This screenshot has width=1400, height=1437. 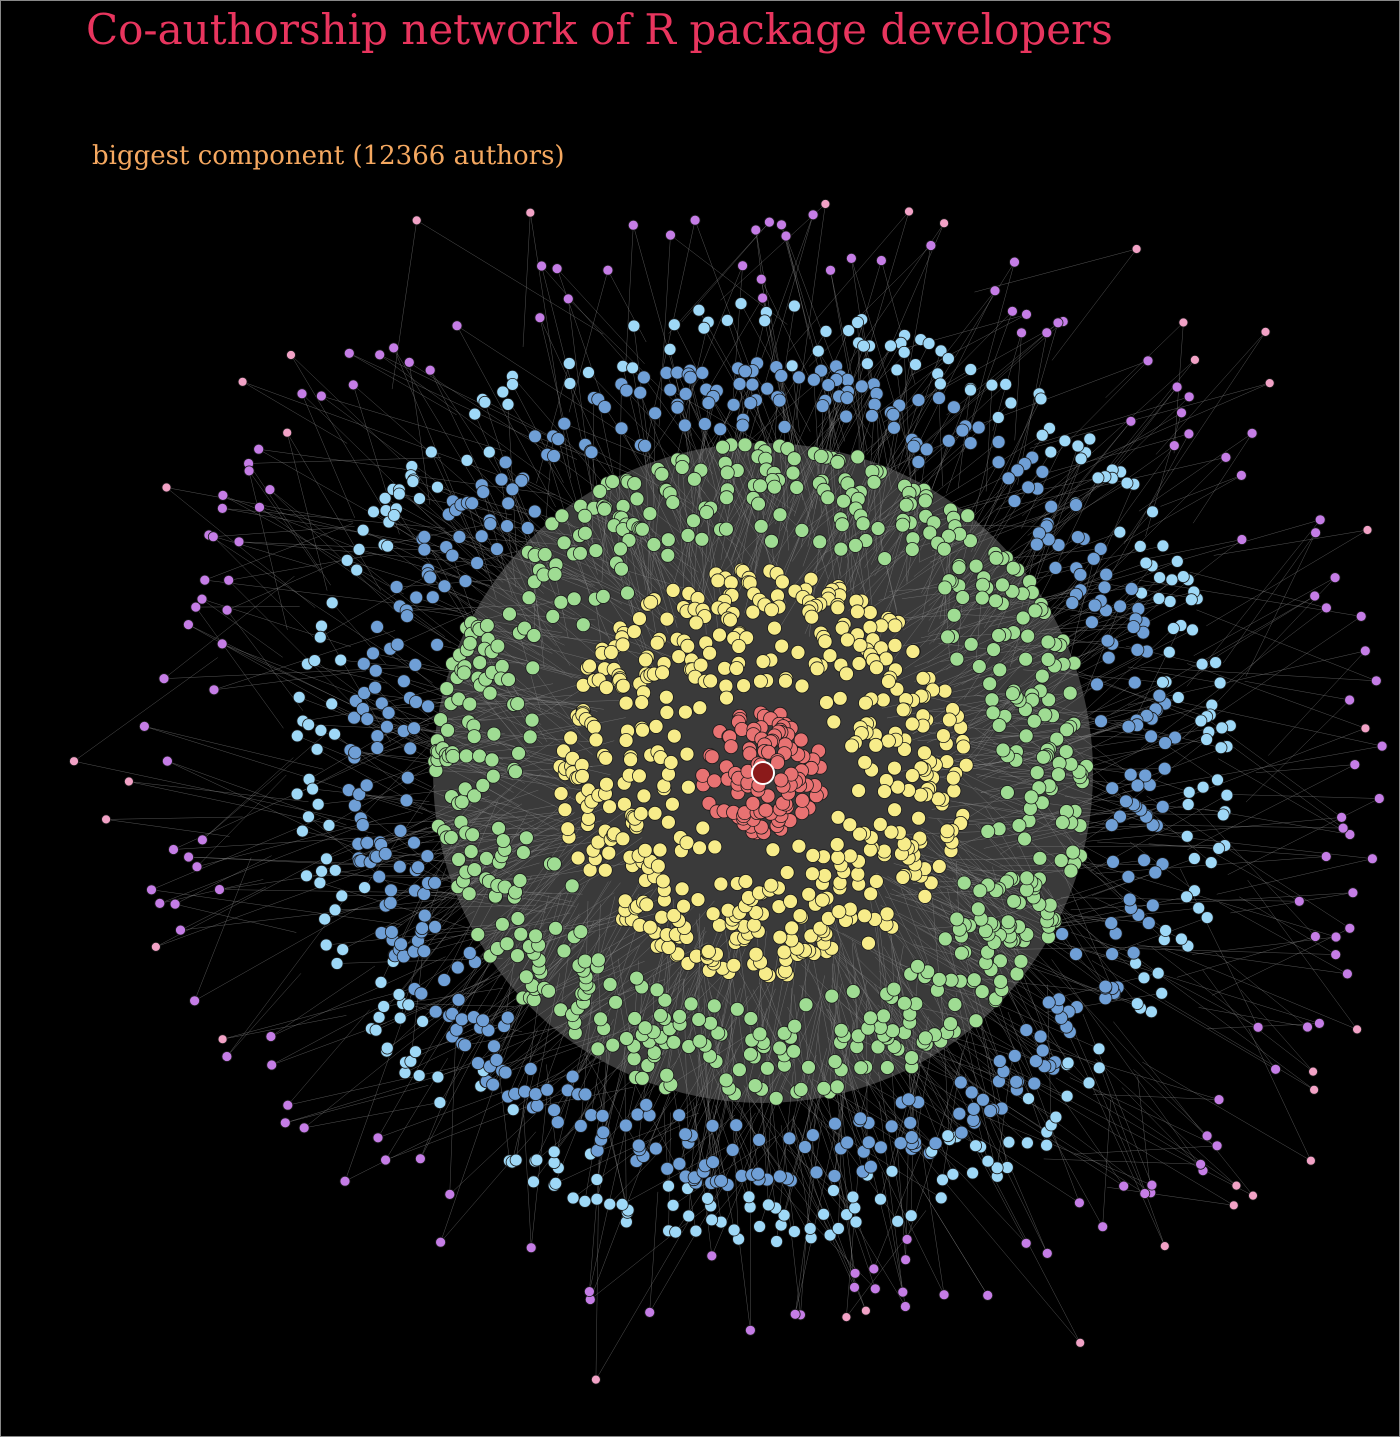 I want to click on author-node-fringe-b, so click(x=1367, y=530).